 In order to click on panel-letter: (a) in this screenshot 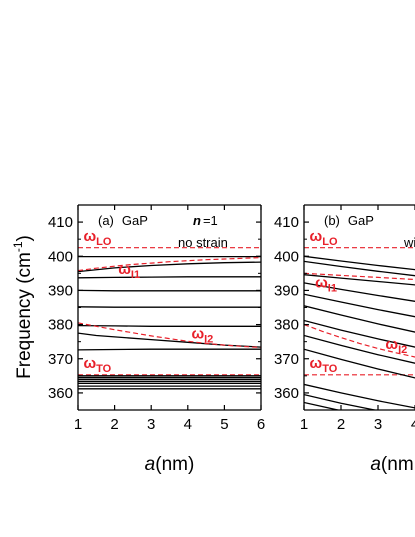, I will do `click(106, 220)`.